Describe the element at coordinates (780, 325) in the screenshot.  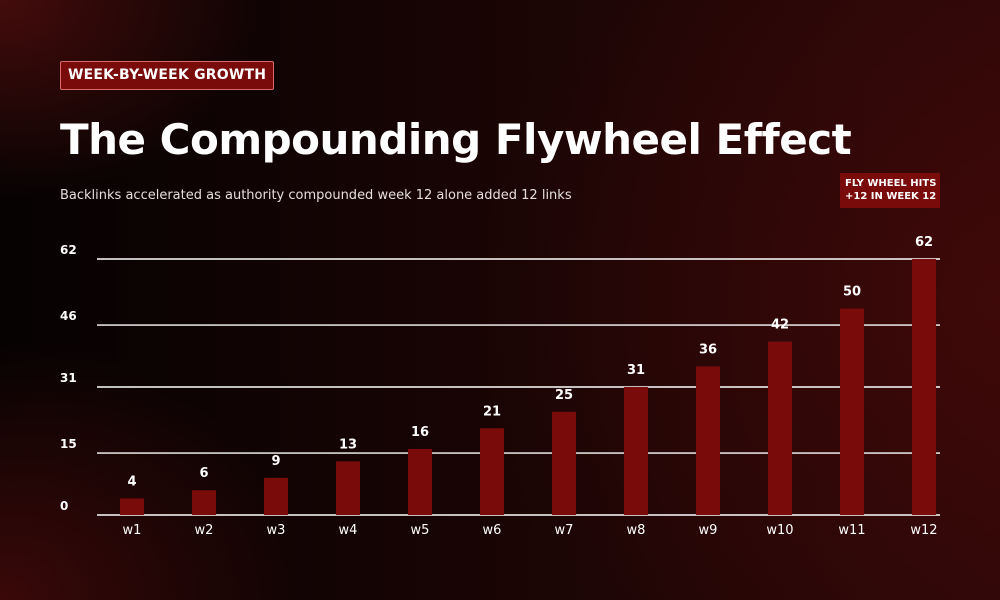
I see `data-label: 42` at that location.